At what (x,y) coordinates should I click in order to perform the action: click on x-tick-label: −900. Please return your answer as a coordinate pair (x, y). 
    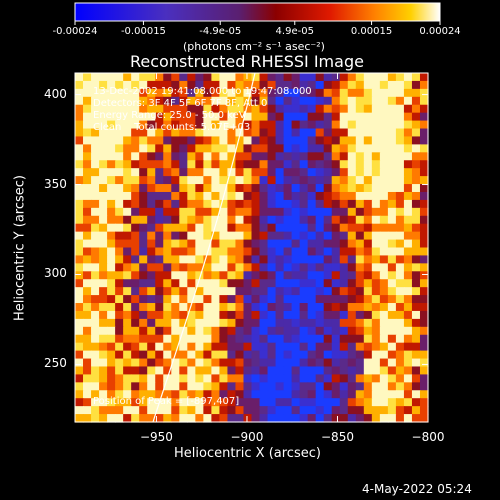
    Looking at the image, I should click on (247, 437).